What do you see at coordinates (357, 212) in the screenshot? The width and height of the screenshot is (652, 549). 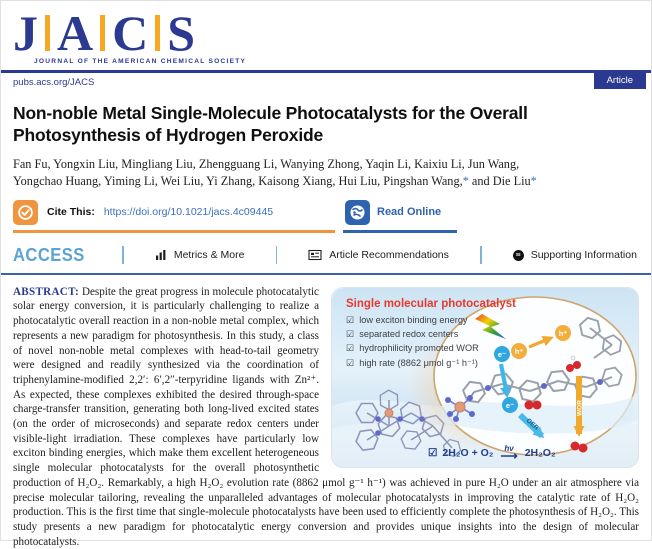 I see `globe-icon` at bounding box center [357, 212].